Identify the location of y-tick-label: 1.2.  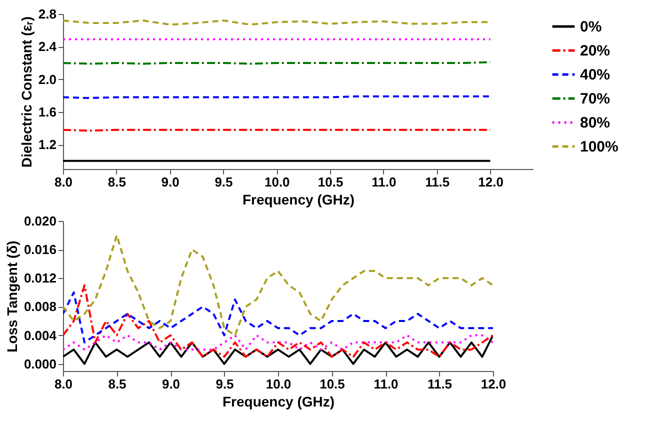
(47, 144).